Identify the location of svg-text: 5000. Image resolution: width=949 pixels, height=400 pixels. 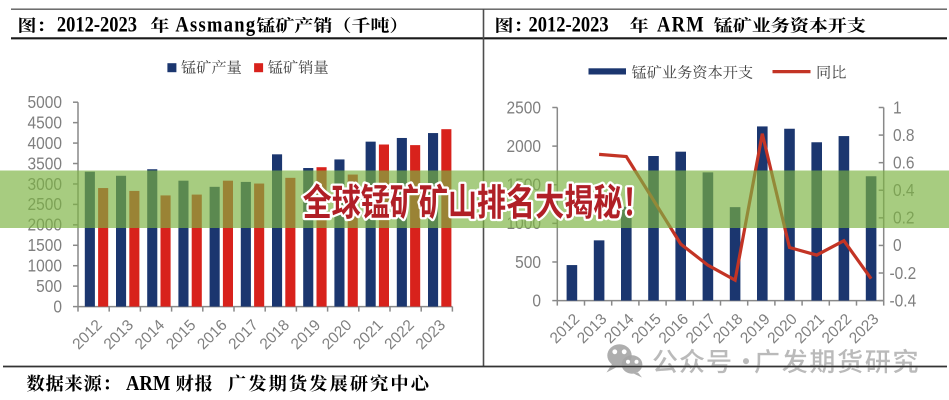
(45, 102).